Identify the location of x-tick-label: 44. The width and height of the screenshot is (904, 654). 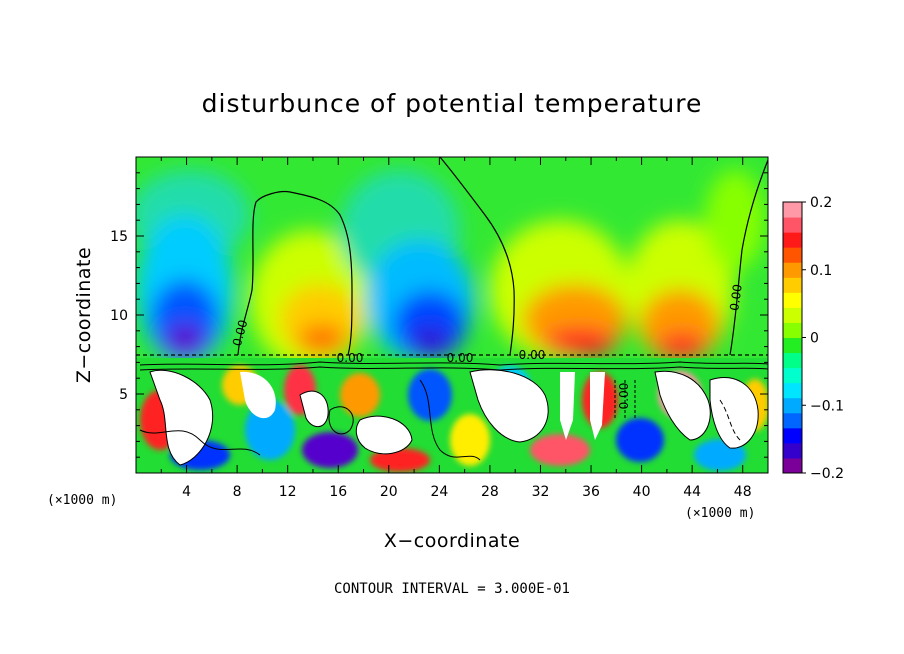
(692, 492).